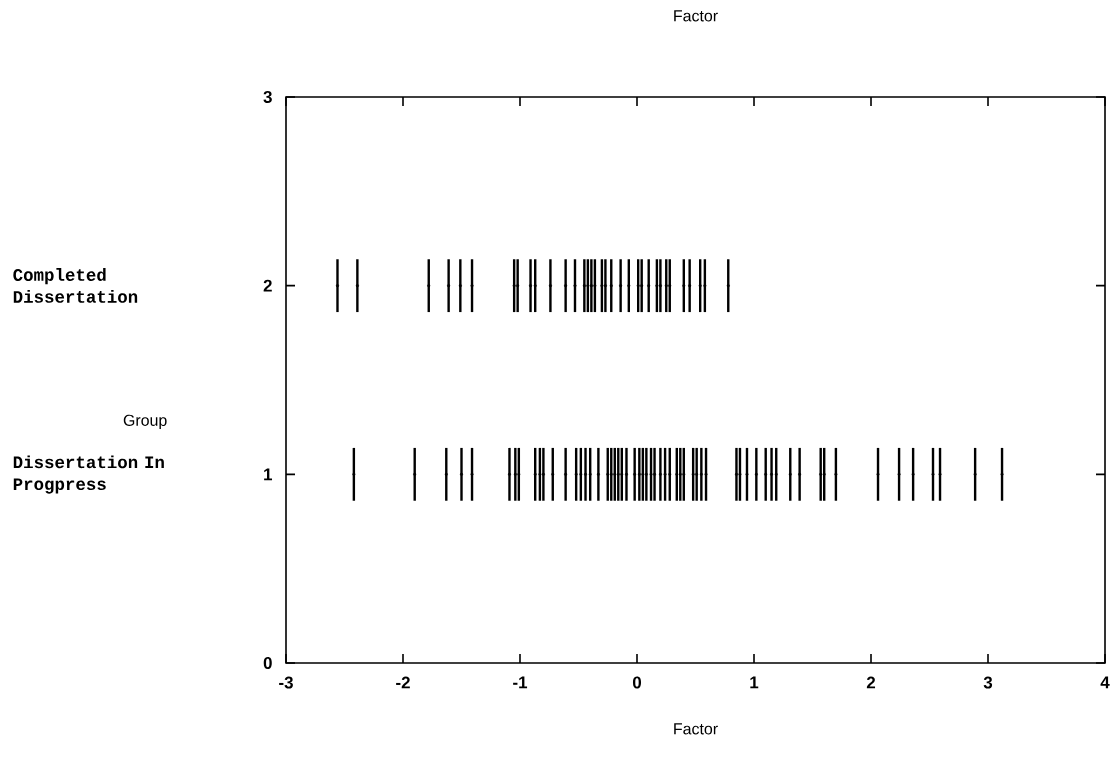 The width and height of the screenshot is (1110, 775). I want to click on chart-title: Factor, so click(696, 16).